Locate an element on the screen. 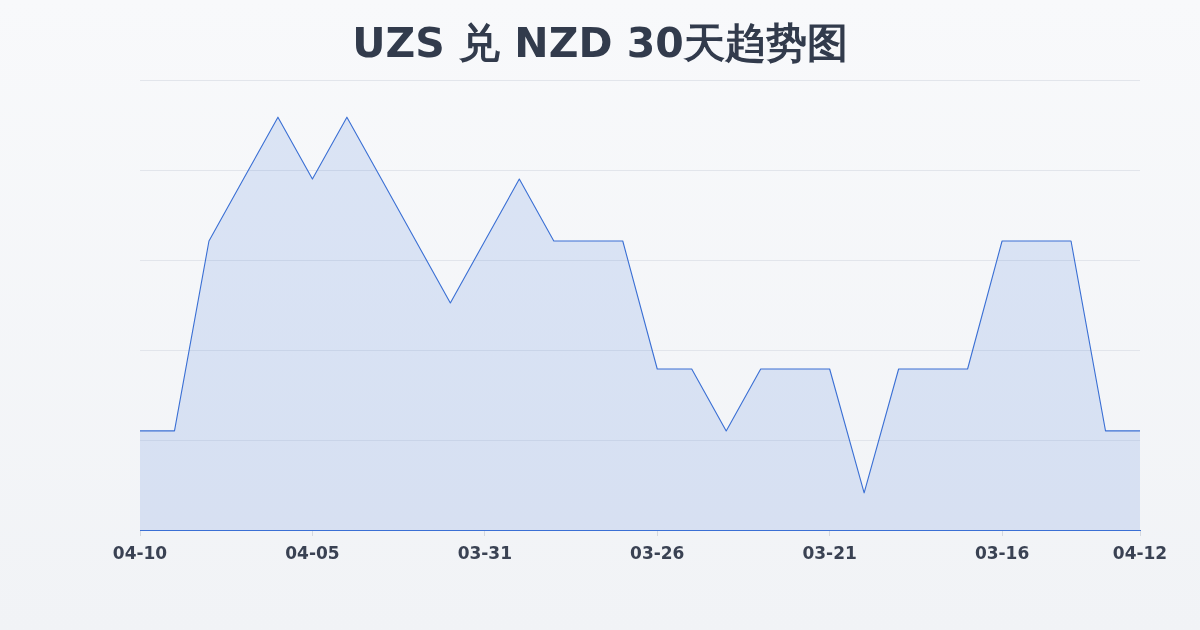 This screenshot has height=630, width=1200. x-tick-label: 04-12 is located at coordinates (1140, 552).